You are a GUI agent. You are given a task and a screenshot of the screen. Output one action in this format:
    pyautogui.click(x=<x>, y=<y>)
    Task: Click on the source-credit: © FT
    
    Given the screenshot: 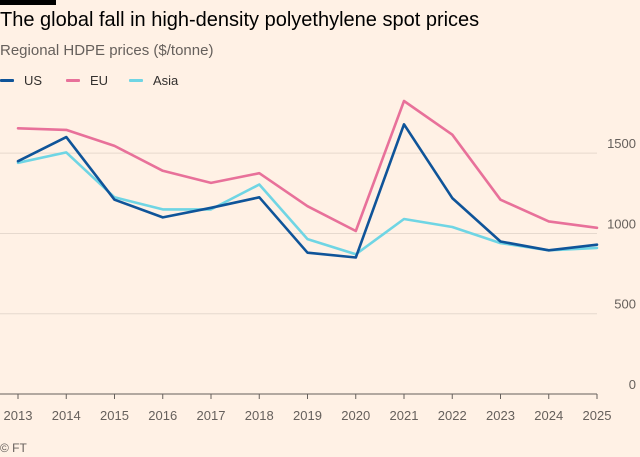 What is the action you would take?
    pyautogui.click(x=13, y=448)
    